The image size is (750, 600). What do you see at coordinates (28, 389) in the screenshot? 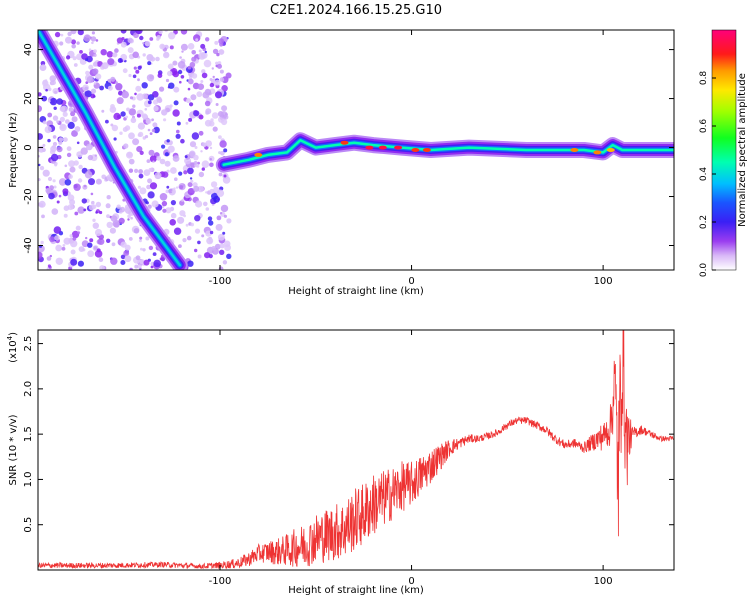
I see `snr-y-tick-label: 2.0` at bounding box center [28, 389].